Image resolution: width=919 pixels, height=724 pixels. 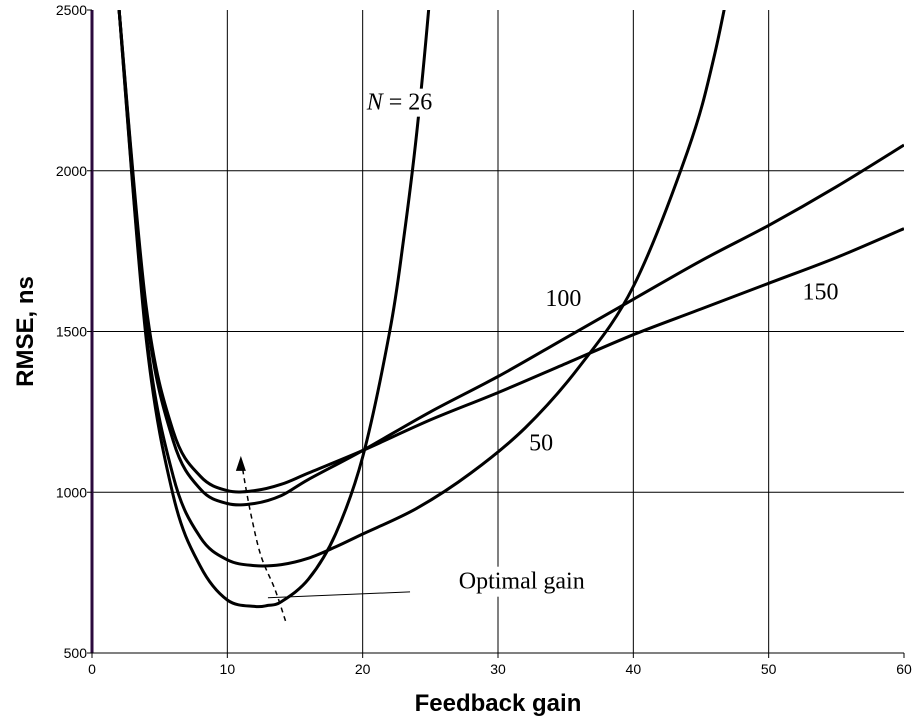 What do you see at coordinates (904, 669) in the screenshot?
I see `x-tick-label: 60` at bounding box center [904, 669].